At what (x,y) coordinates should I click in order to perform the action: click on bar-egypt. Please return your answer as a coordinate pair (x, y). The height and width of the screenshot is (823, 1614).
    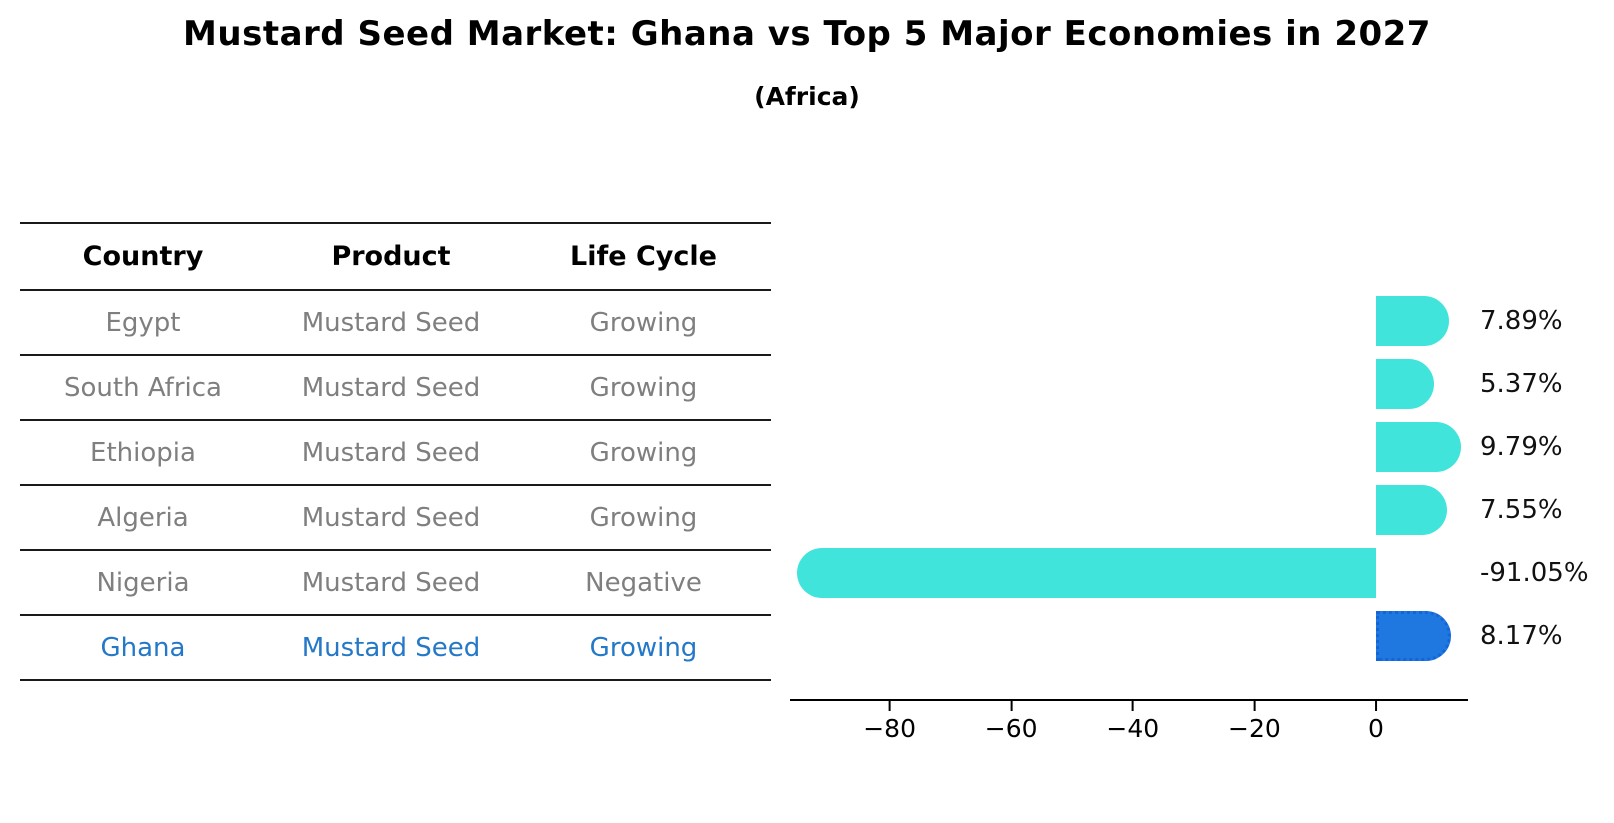
    Looking at the image, I should click on (1412, 320).